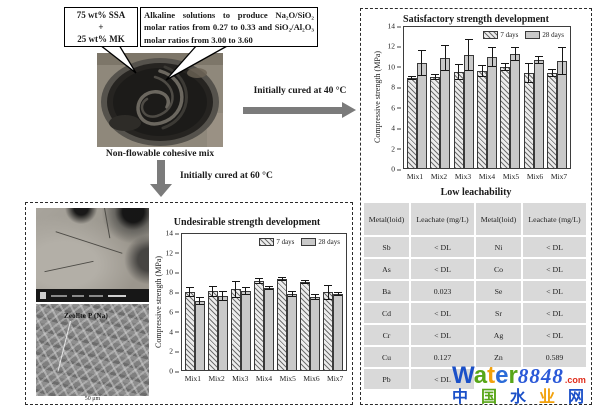 The height and width of the screenshot is (416, 600). I want to click on watermark-letter: W, so click(463, 375).